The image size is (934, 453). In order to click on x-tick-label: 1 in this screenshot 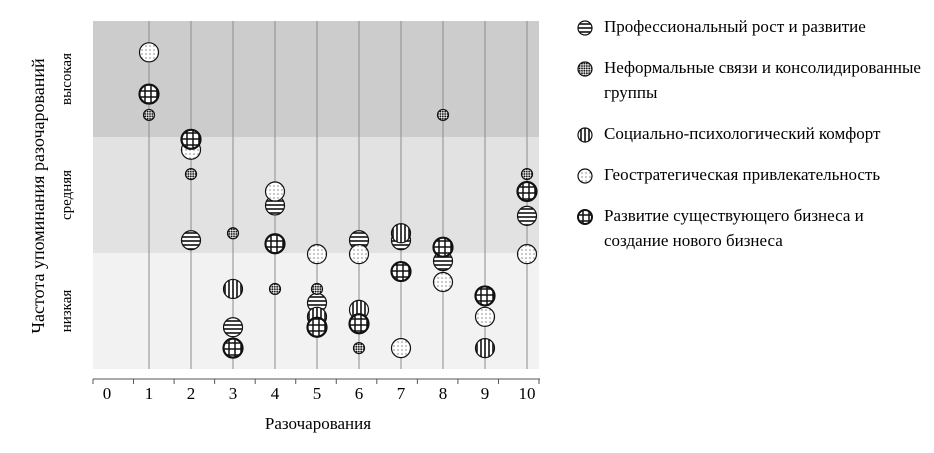, I will do `click(149, 393)`.